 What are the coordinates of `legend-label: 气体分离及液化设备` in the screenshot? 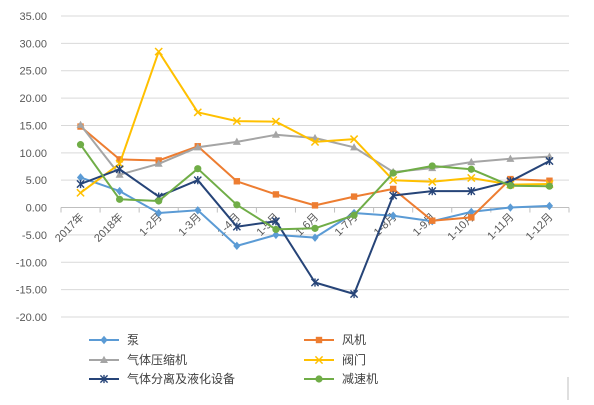 It's located at (181, 378).